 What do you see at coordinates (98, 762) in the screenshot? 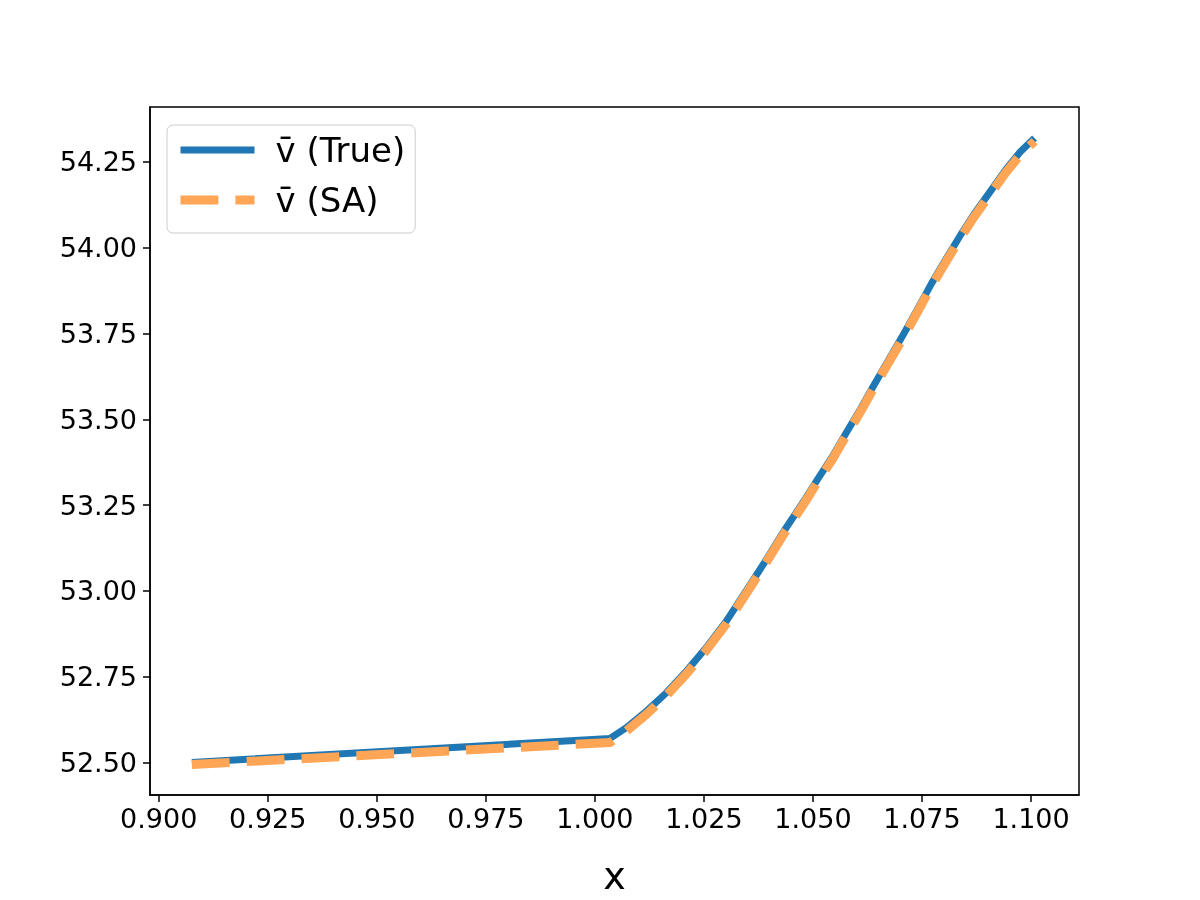
I see `y-tick-label: 52.50` at bounding box center [98, 762].